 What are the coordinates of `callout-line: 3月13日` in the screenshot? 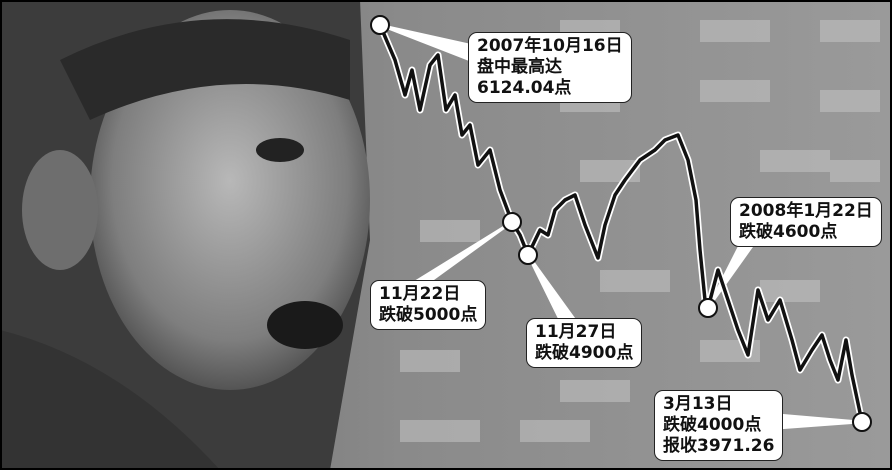 It's located at (698, 404).